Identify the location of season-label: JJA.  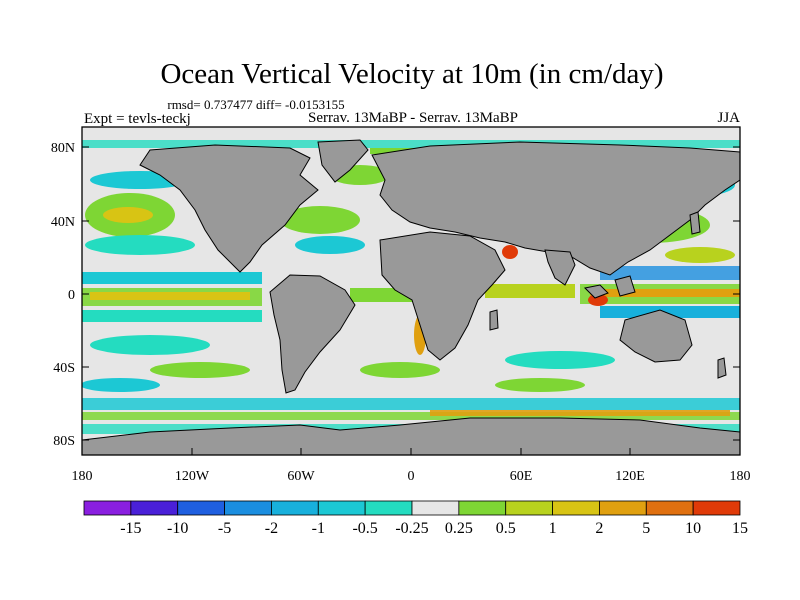
(728, 118).